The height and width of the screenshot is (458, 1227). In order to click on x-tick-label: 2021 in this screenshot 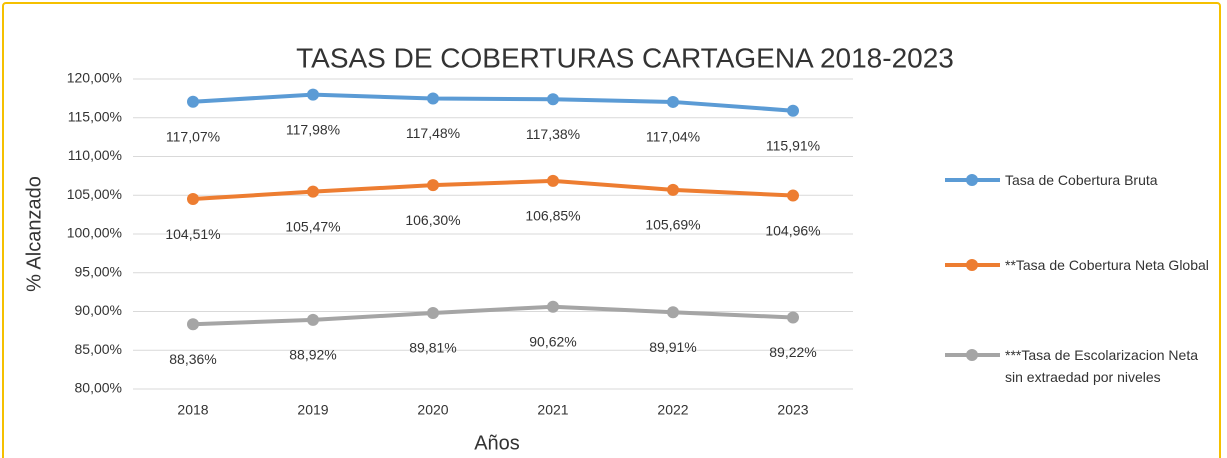, I will do `click(552, 410)`.